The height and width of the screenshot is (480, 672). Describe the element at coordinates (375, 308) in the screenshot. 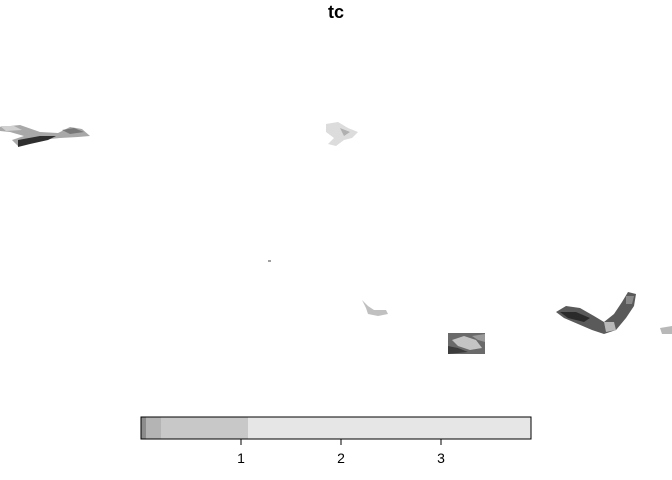

I see `raster-patch-center` at that location.